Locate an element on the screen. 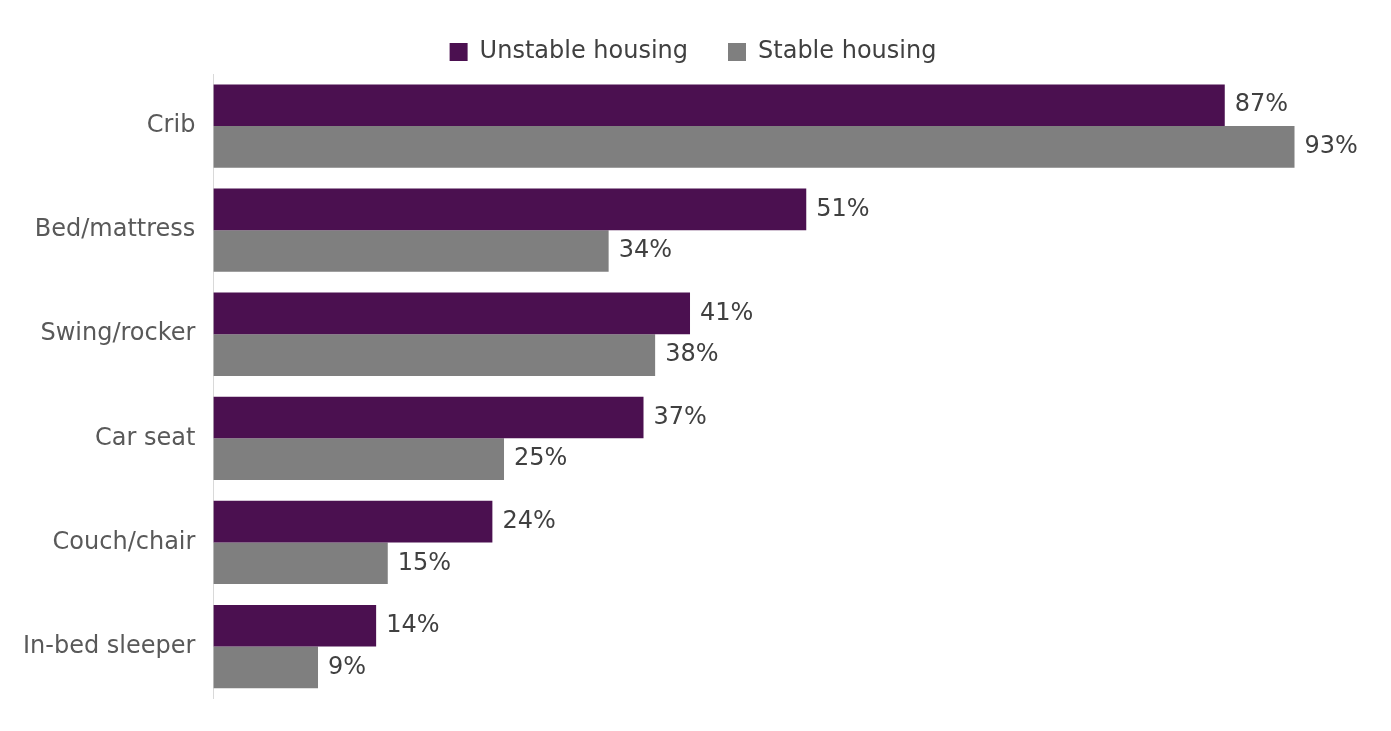 The width and height of the screenshot is (1391, 731). y-tick-label: Bed/mattress is located at coordinates (115, 228).